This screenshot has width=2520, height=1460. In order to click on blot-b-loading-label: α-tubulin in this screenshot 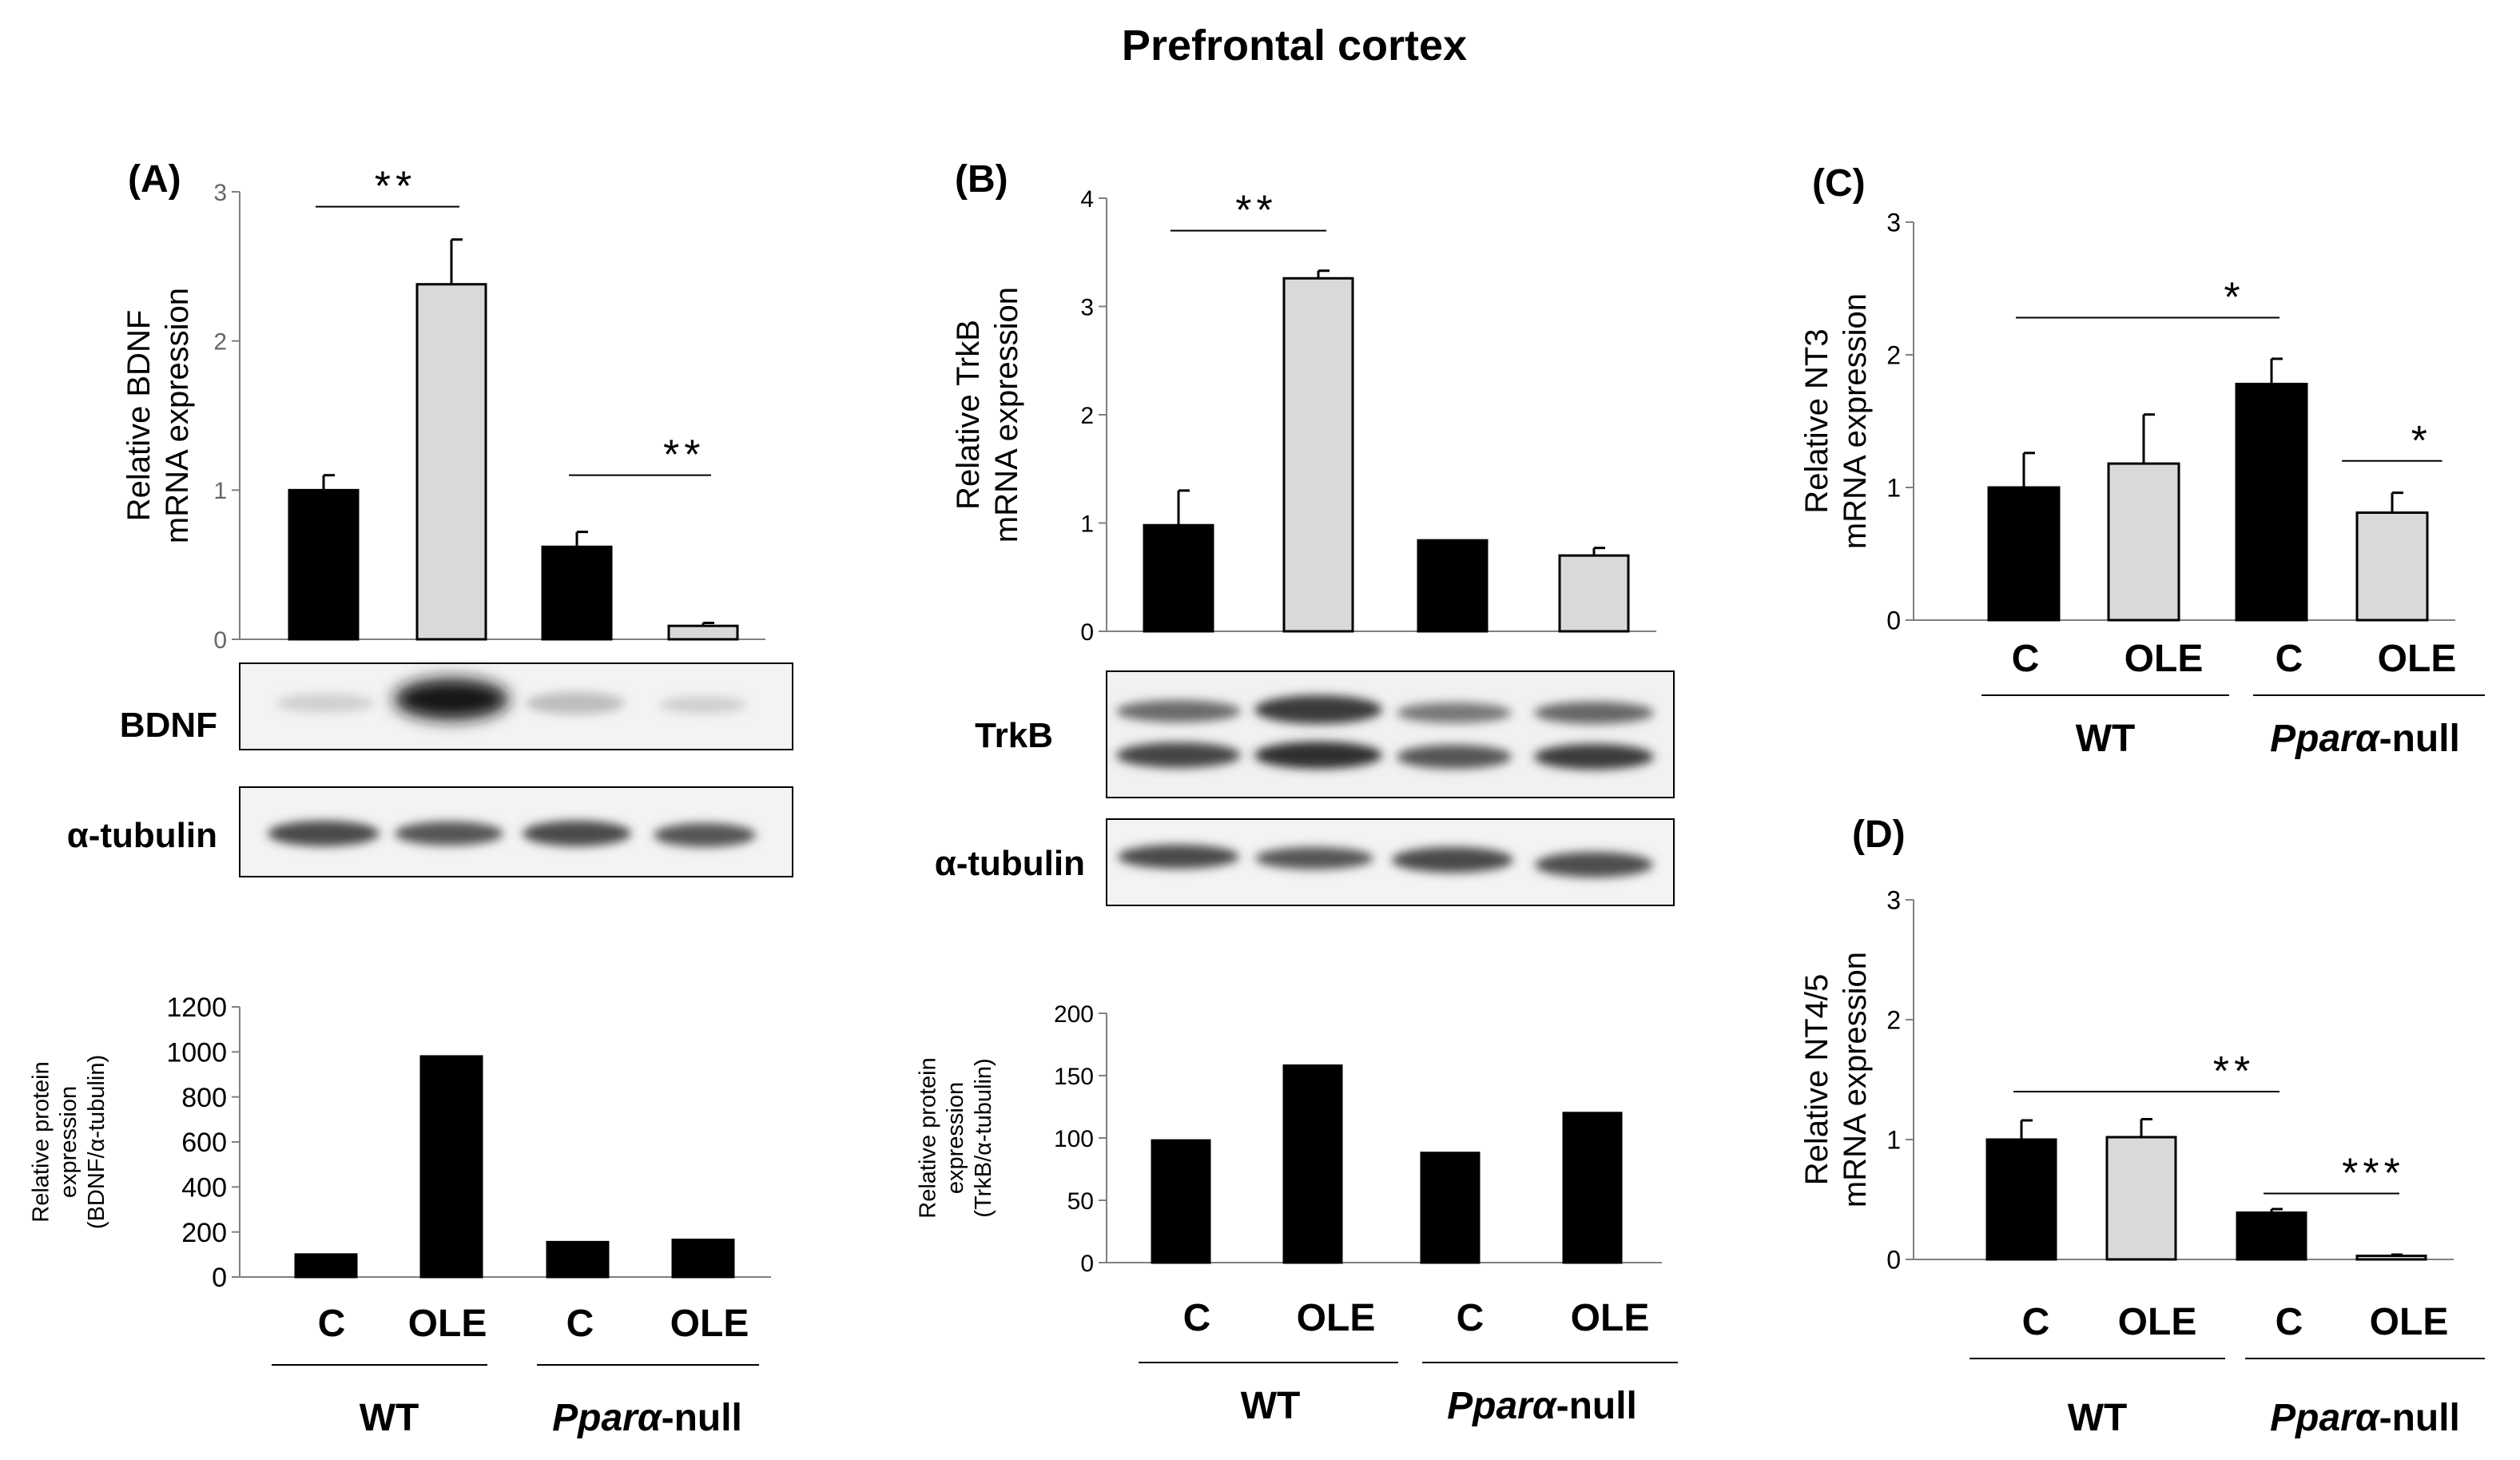, I will do `click(1010, 863)`.